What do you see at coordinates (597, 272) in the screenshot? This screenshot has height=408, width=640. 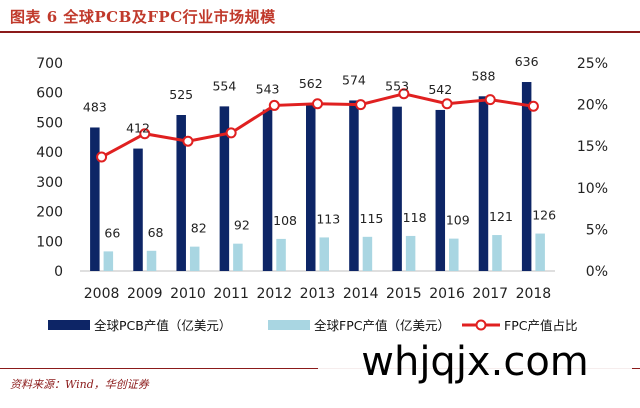 I see `y-right-tick-label: 0%` at bounding box center [597, 272].